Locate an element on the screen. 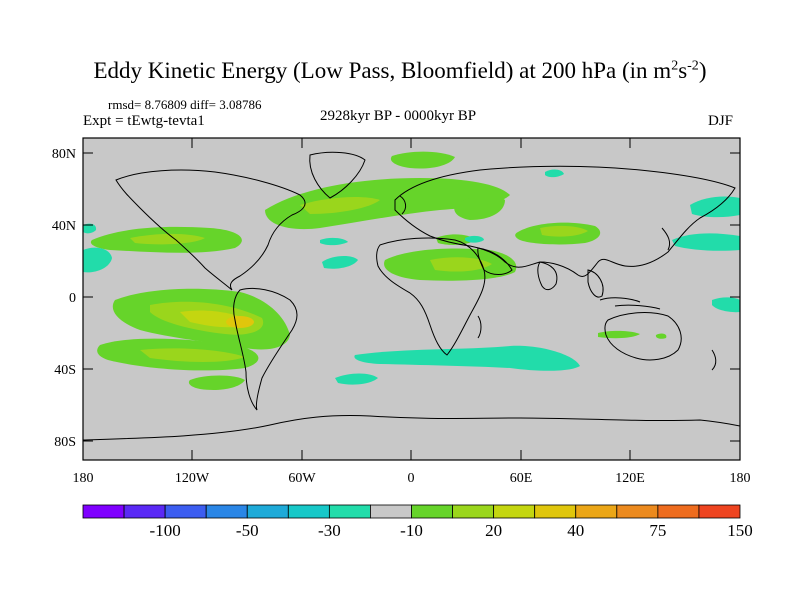  lon-label: 120W is located at coordinates (192, 478).